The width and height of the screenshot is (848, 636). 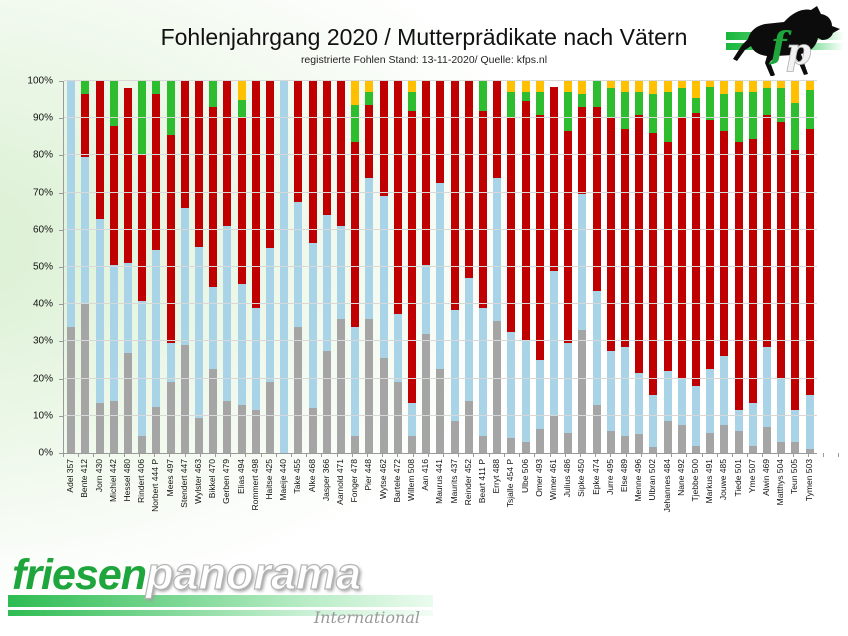 I want to click on x-tick-label: Tiede 501, so click(x=737, y=478).